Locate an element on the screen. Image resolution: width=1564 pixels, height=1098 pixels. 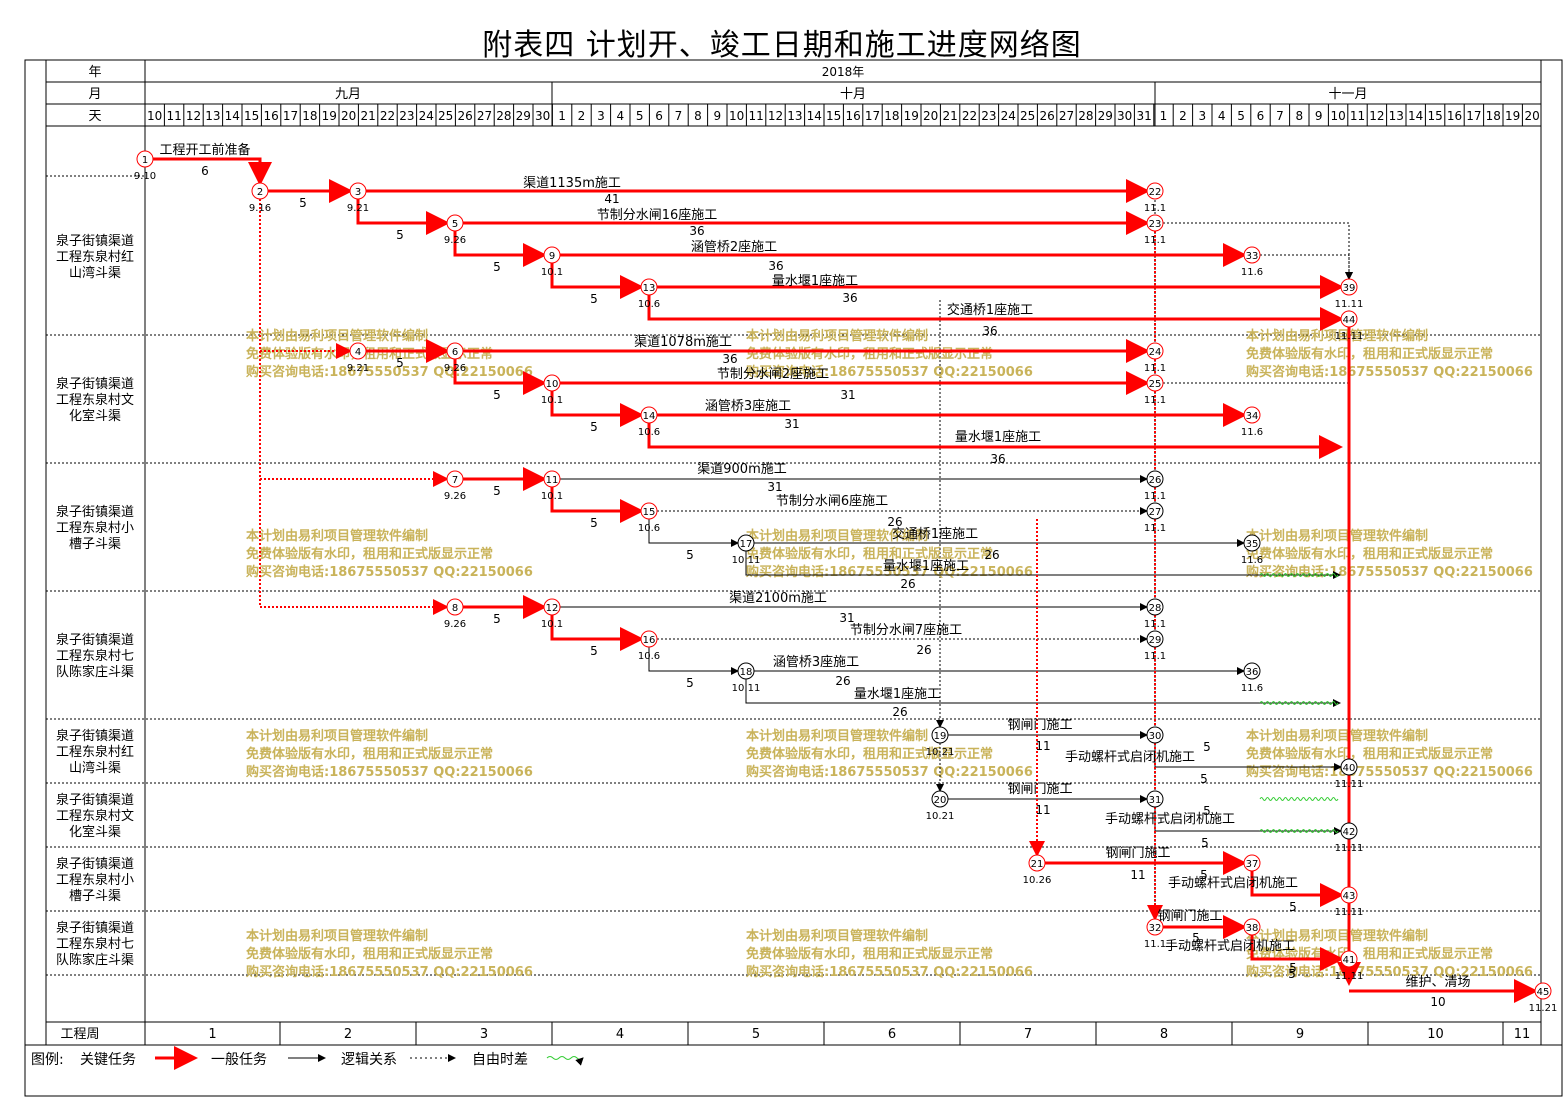
day-label: 天 is located at coordinates (94, 116).